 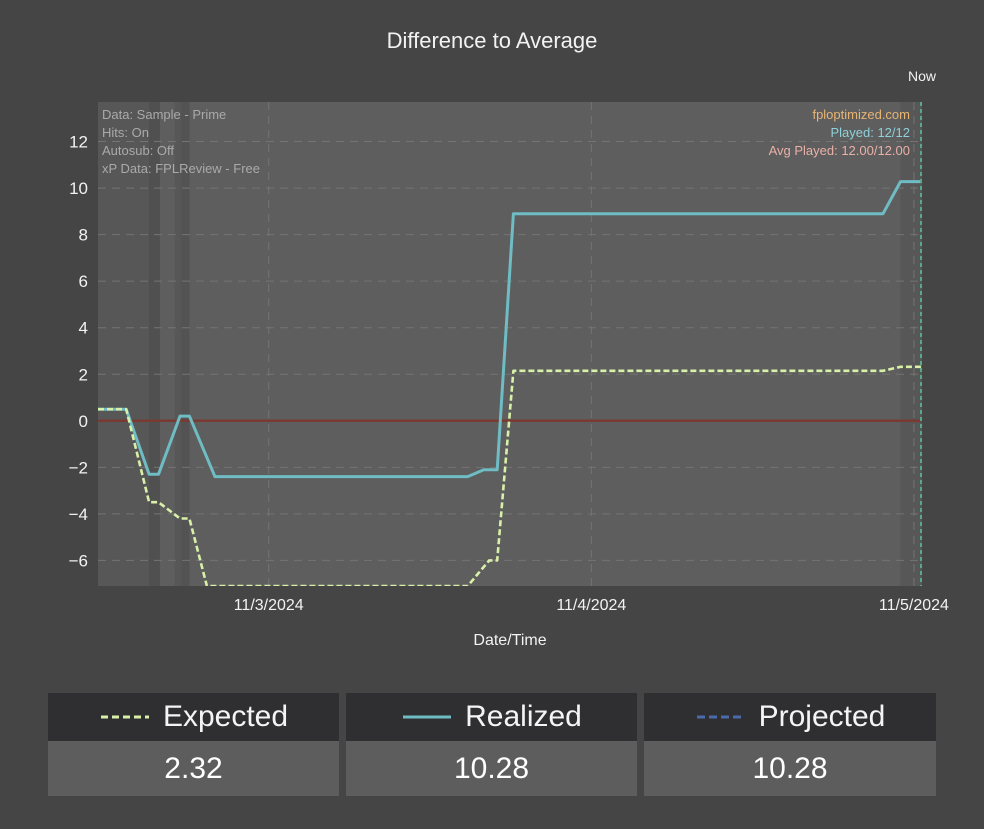 I want to click on y-tick-label: −2, so click(x=78, y=467).